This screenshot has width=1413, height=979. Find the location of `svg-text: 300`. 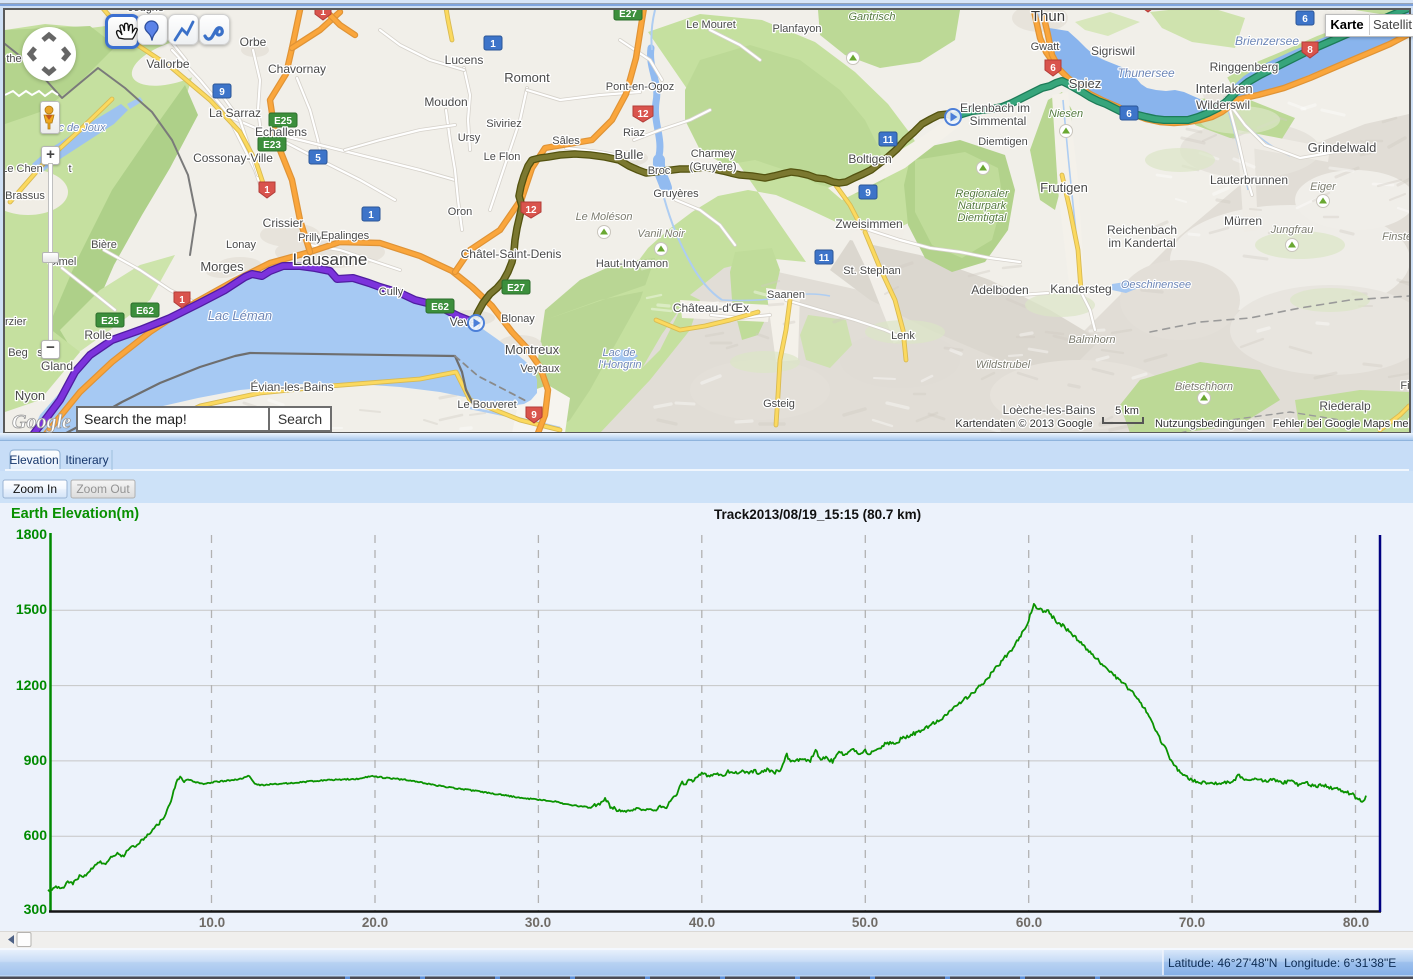

svg-text: 300 is located at coordinates (36, 909).